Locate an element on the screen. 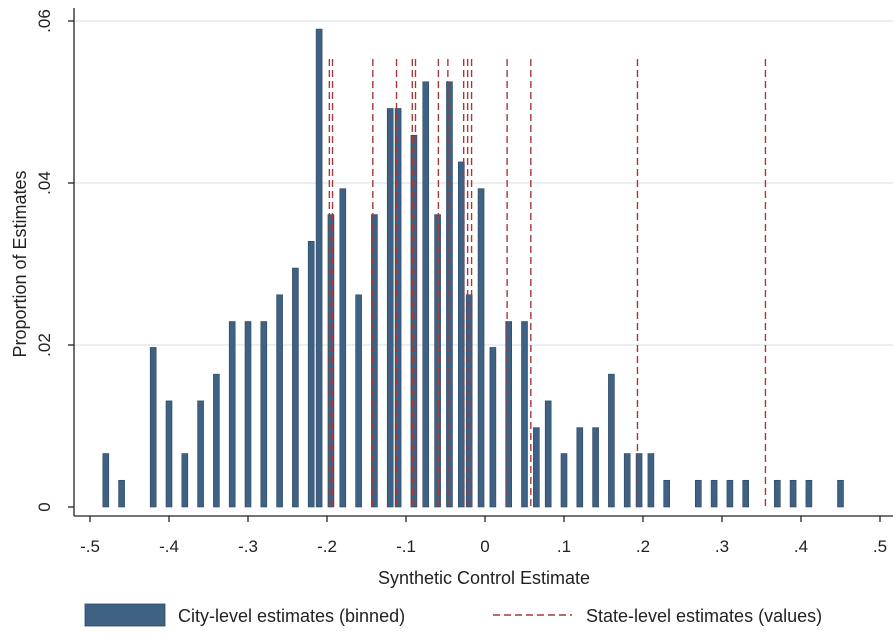 The width and height of the screenshot is (893, 635). x-tick-label-3: -.2 is located at coordinates (327, 546).